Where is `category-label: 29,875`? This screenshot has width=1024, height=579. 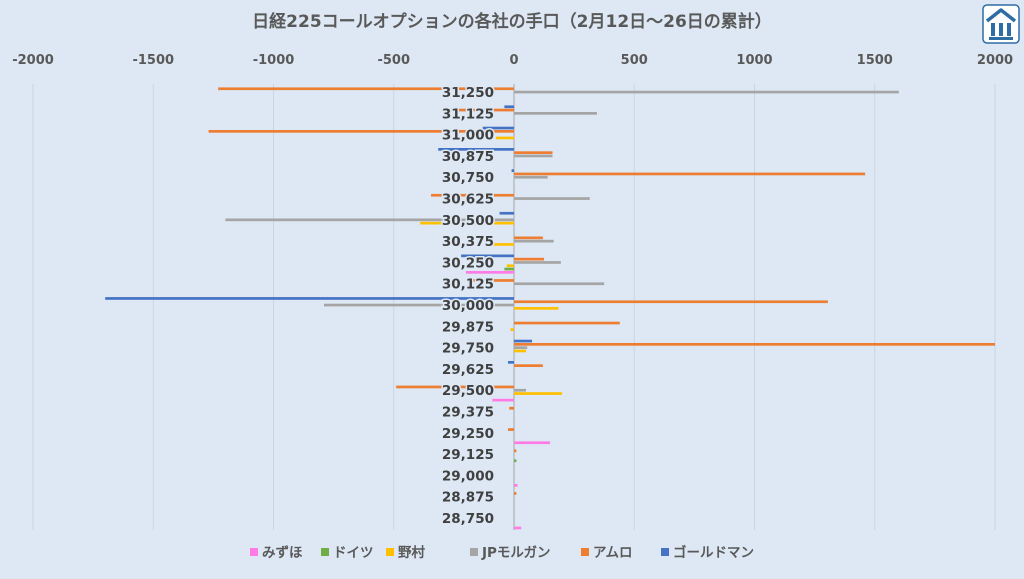
category-label: 29,875 is located at coordinates (468, 327).